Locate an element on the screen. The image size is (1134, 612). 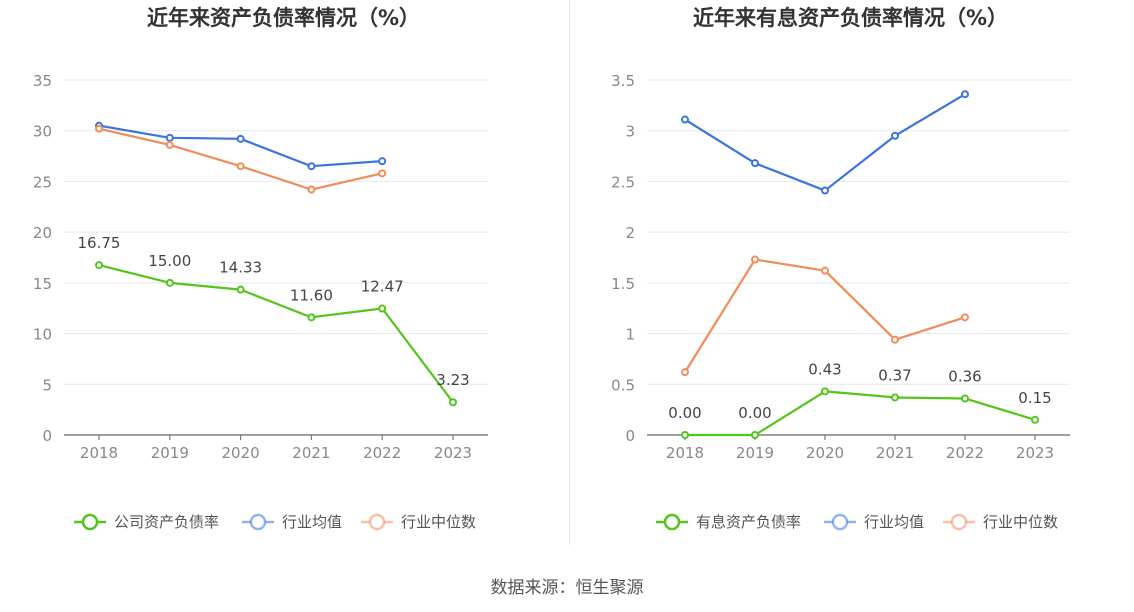
left-ytick-label: 20 is located at coordinates (42, 233).